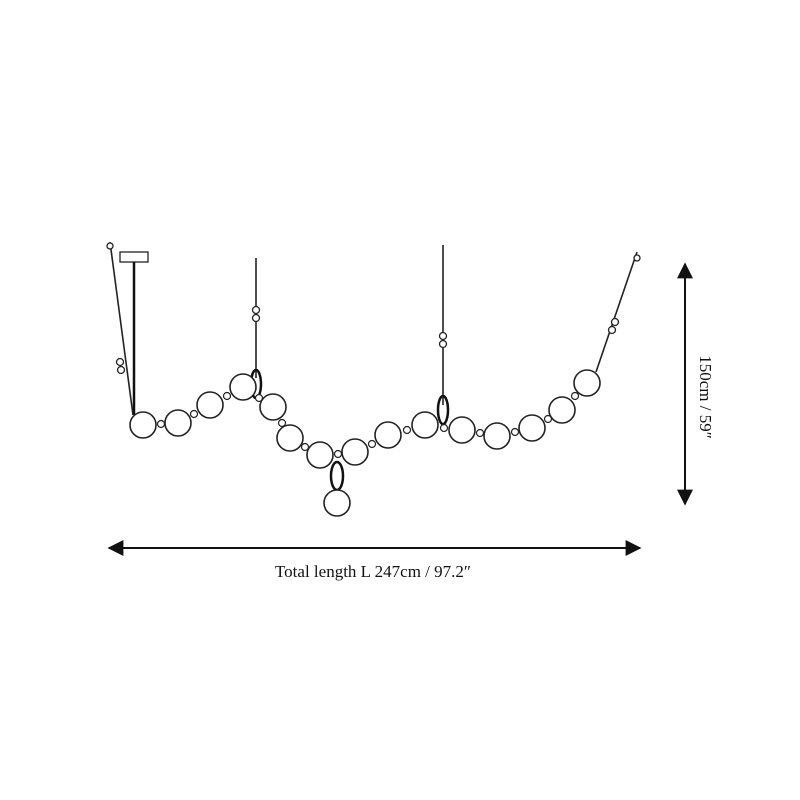 Image resolution: width=800 pixels, height=800 pixels. I want to click on length-label: Total length L 247cm / 97.2″, so click(373, 571).